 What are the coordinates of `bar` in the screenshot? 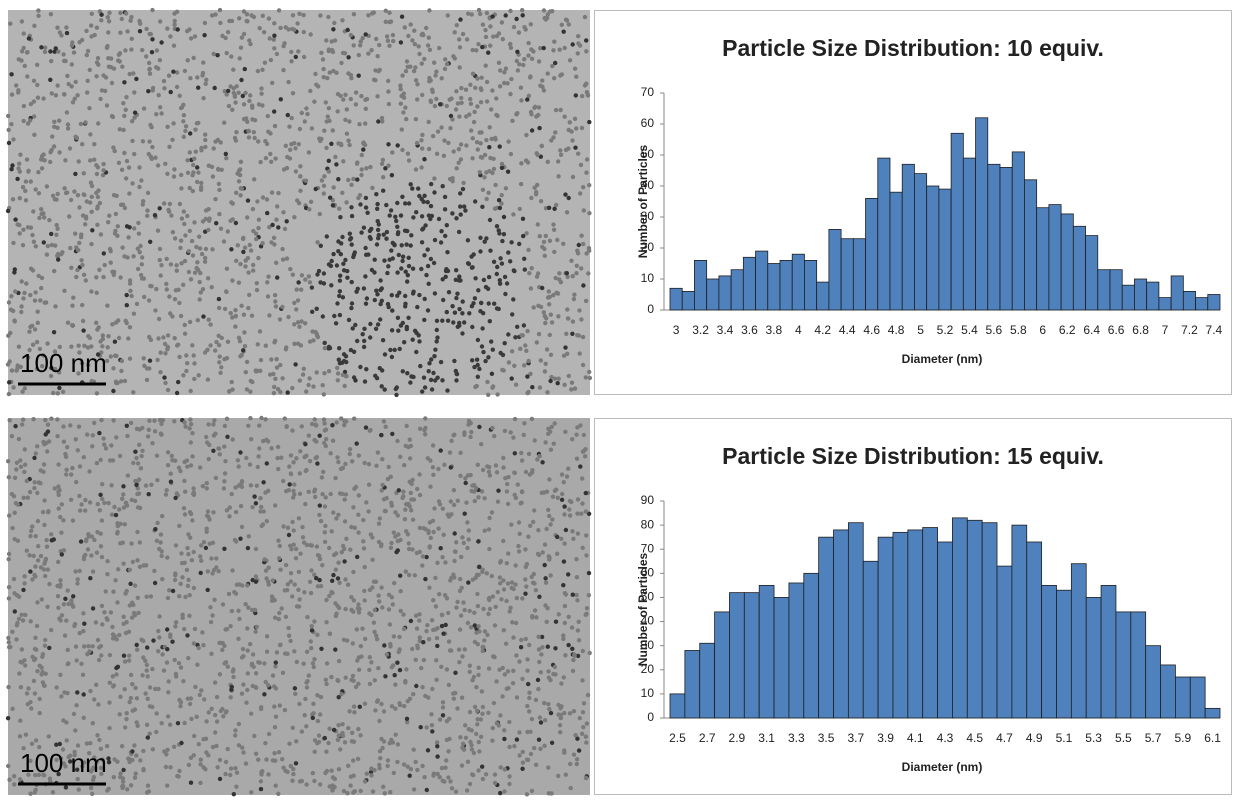 It's located at (1019, 621).